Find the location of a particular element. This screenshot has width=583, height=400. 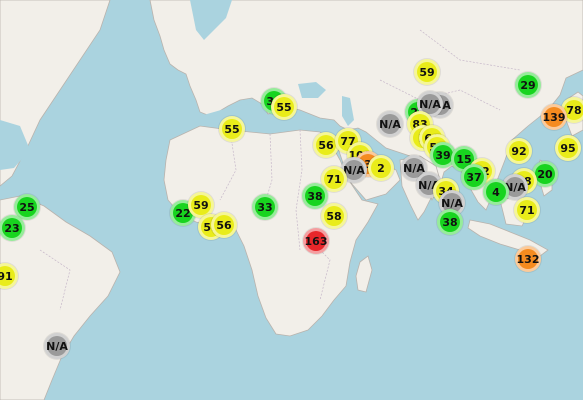

aqi-station-marker: 29 is located at coordinates (528, 85).